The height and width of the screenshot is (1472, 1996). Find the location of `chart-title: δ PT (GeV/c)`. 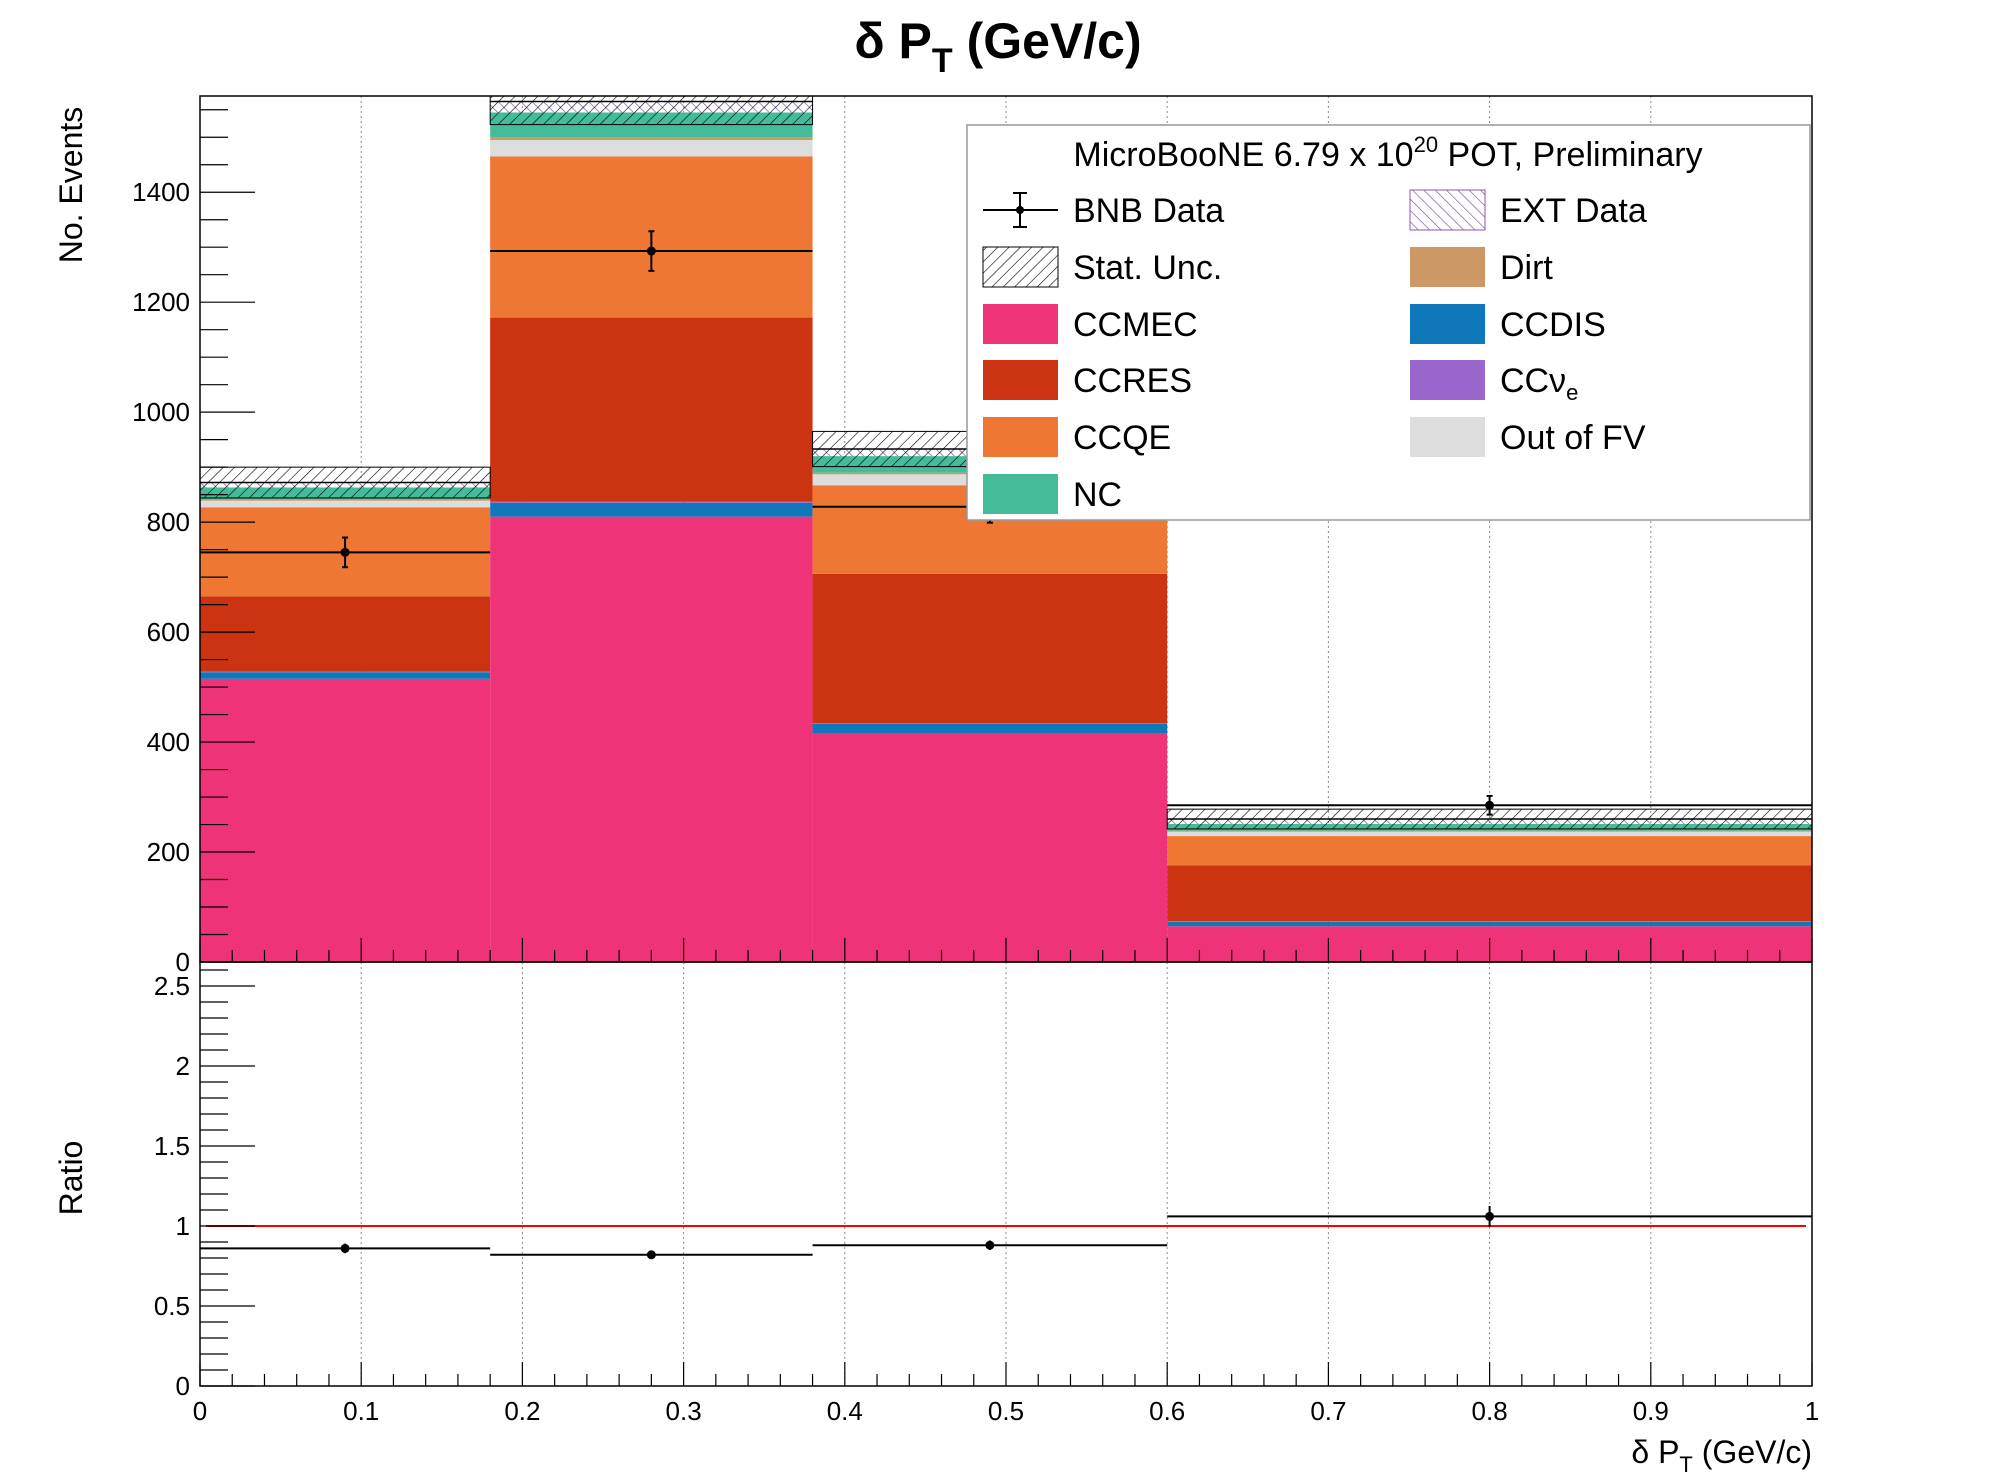

chart-title: δ PT (GeV/c) is located at coordinates (997, 46).